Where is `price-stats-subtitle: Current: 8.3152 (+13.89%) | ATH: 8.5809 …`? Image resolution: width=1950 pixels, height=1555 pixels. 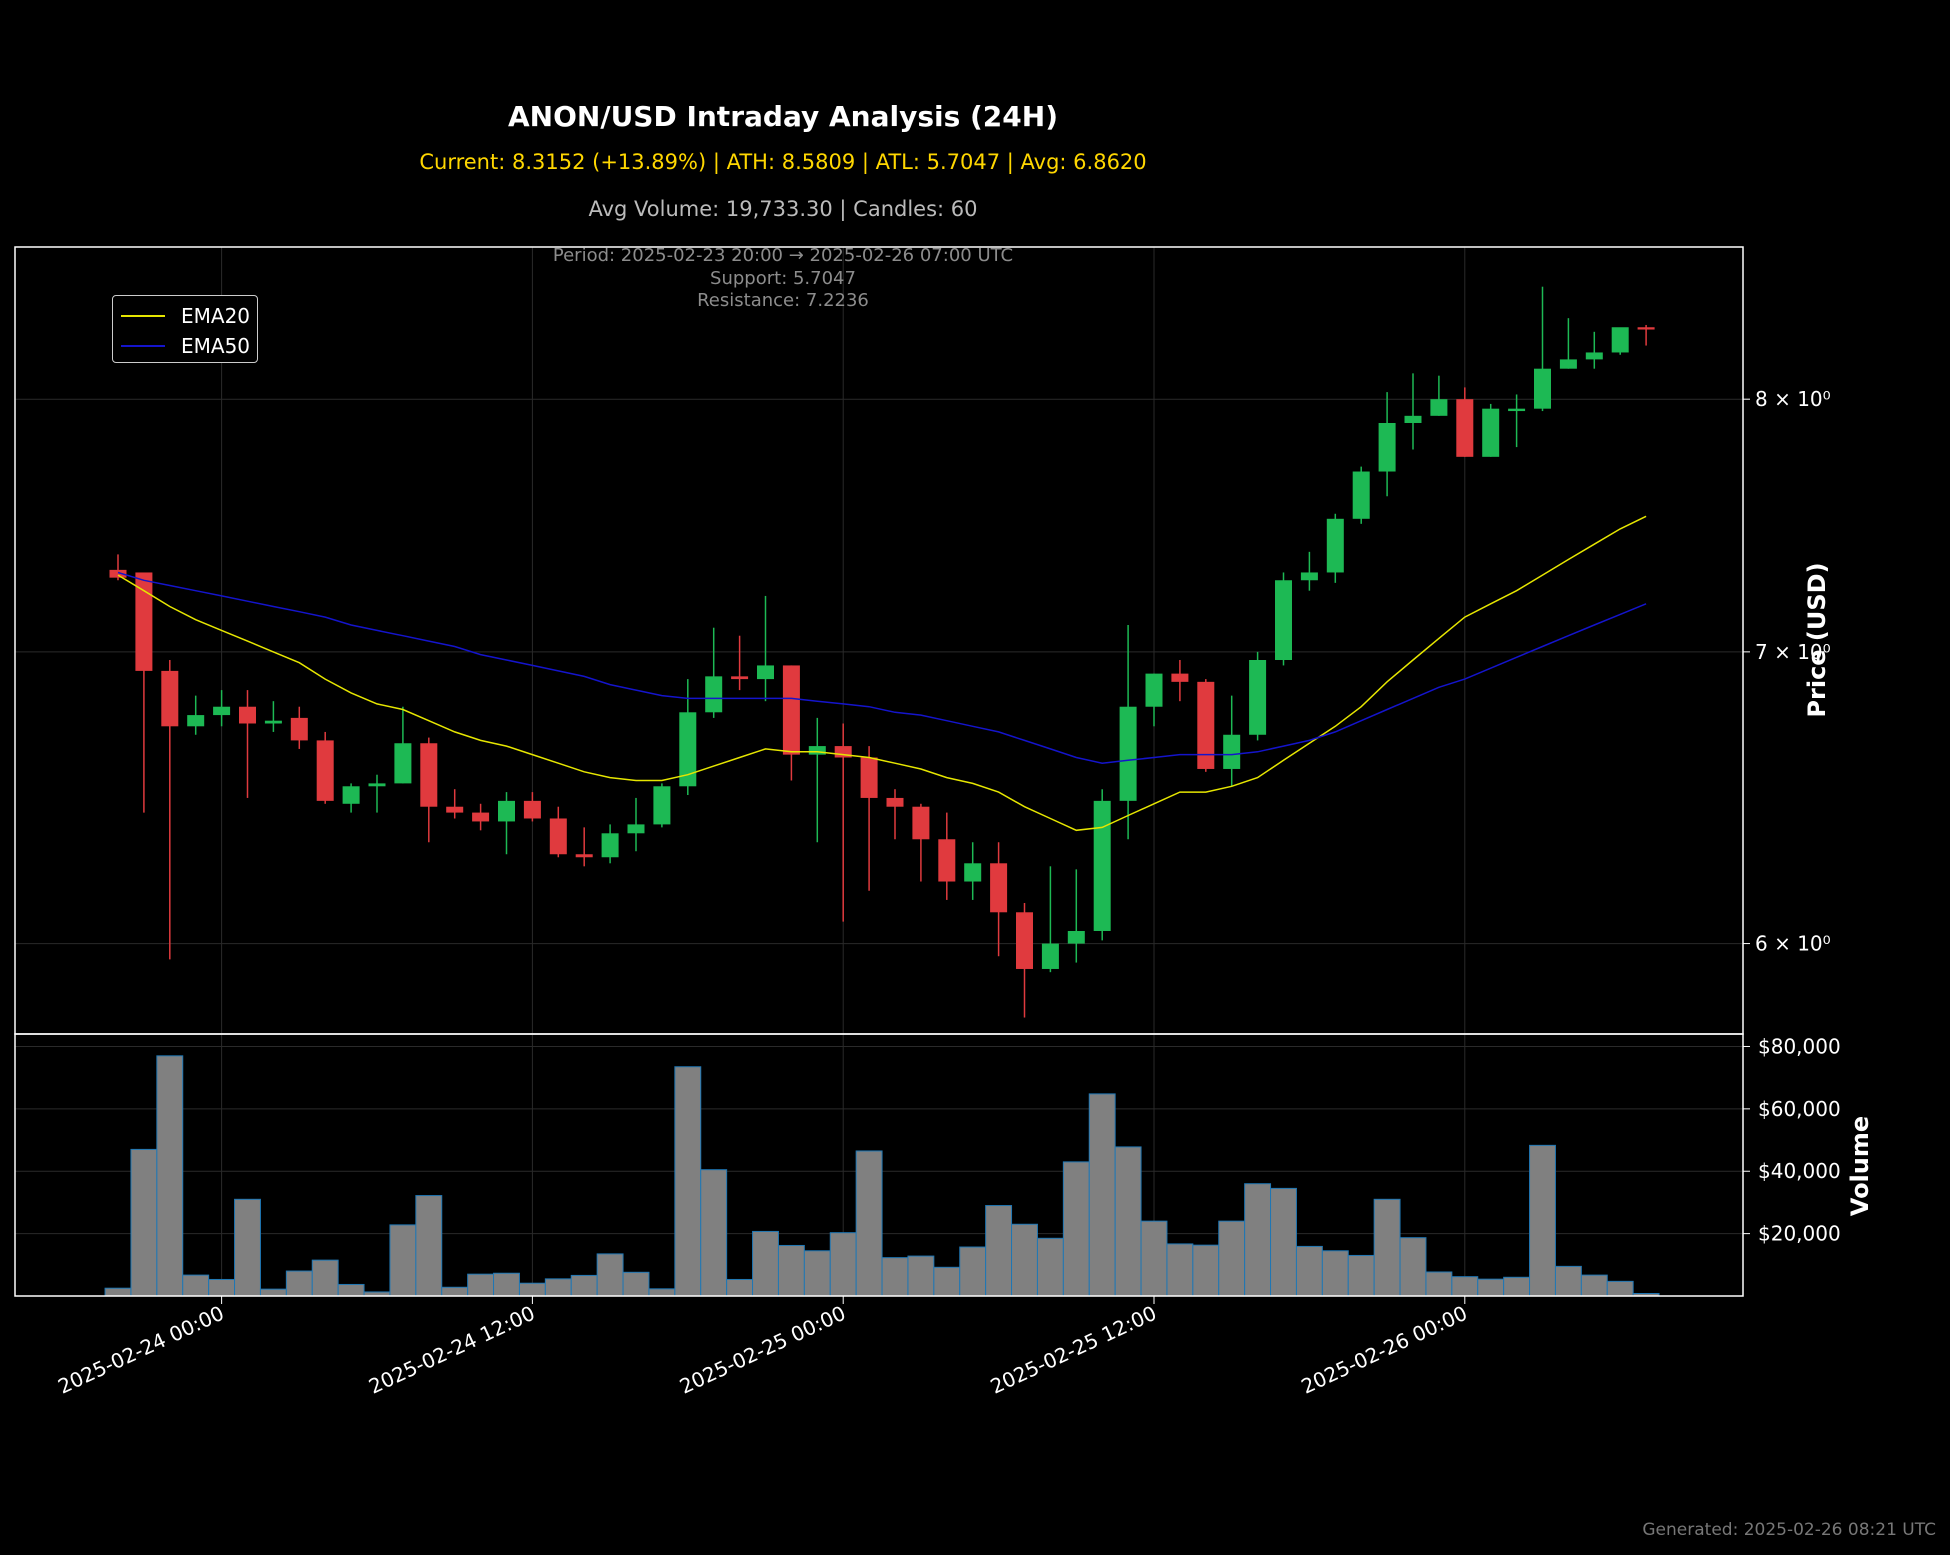
price-stats-subtitle: Current: 8.3152 (+13.89%) | ATH: 8.5809 … is located at coordinates (783, 162).